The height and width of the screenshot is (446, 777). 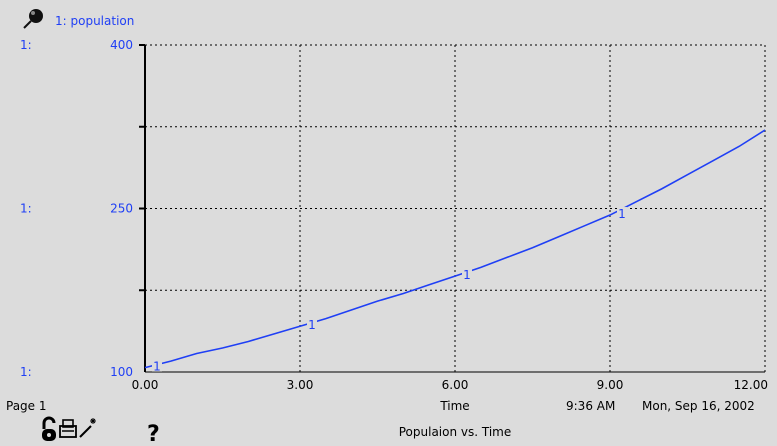 What do you see at coordinates (751, 385) in the screenshot?
I see `x-tick-label: 12.00` at bounding box center [751, 385].